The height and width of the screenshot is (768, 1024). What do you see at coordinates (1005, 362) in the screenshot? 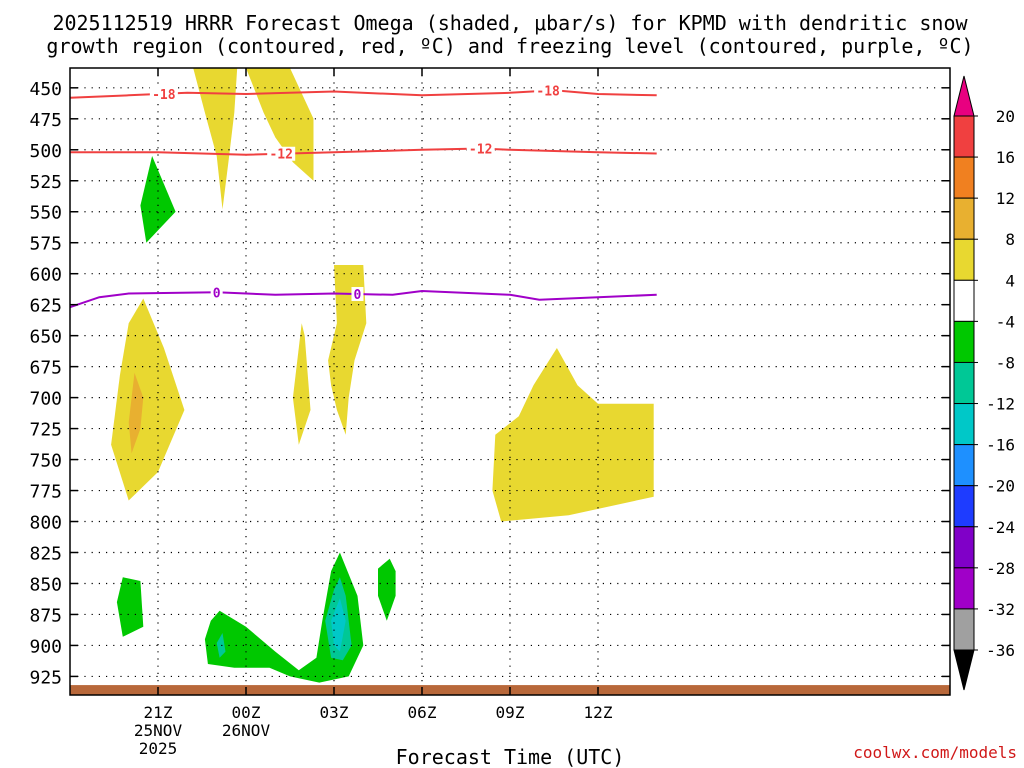
I see `colorbar-tick-label: -8` at bounding box center [1005, 362].